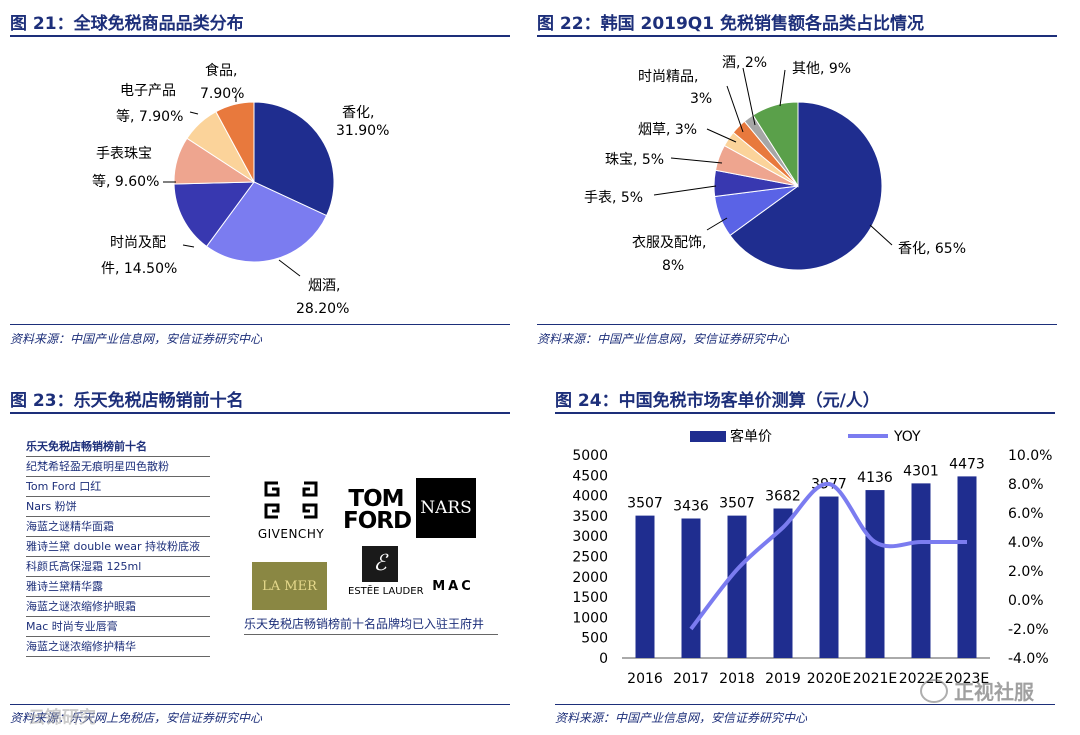  Describe the element at coordinates (691, 679) in the screenshot. I see `x-tick-label: 2017` at that location.